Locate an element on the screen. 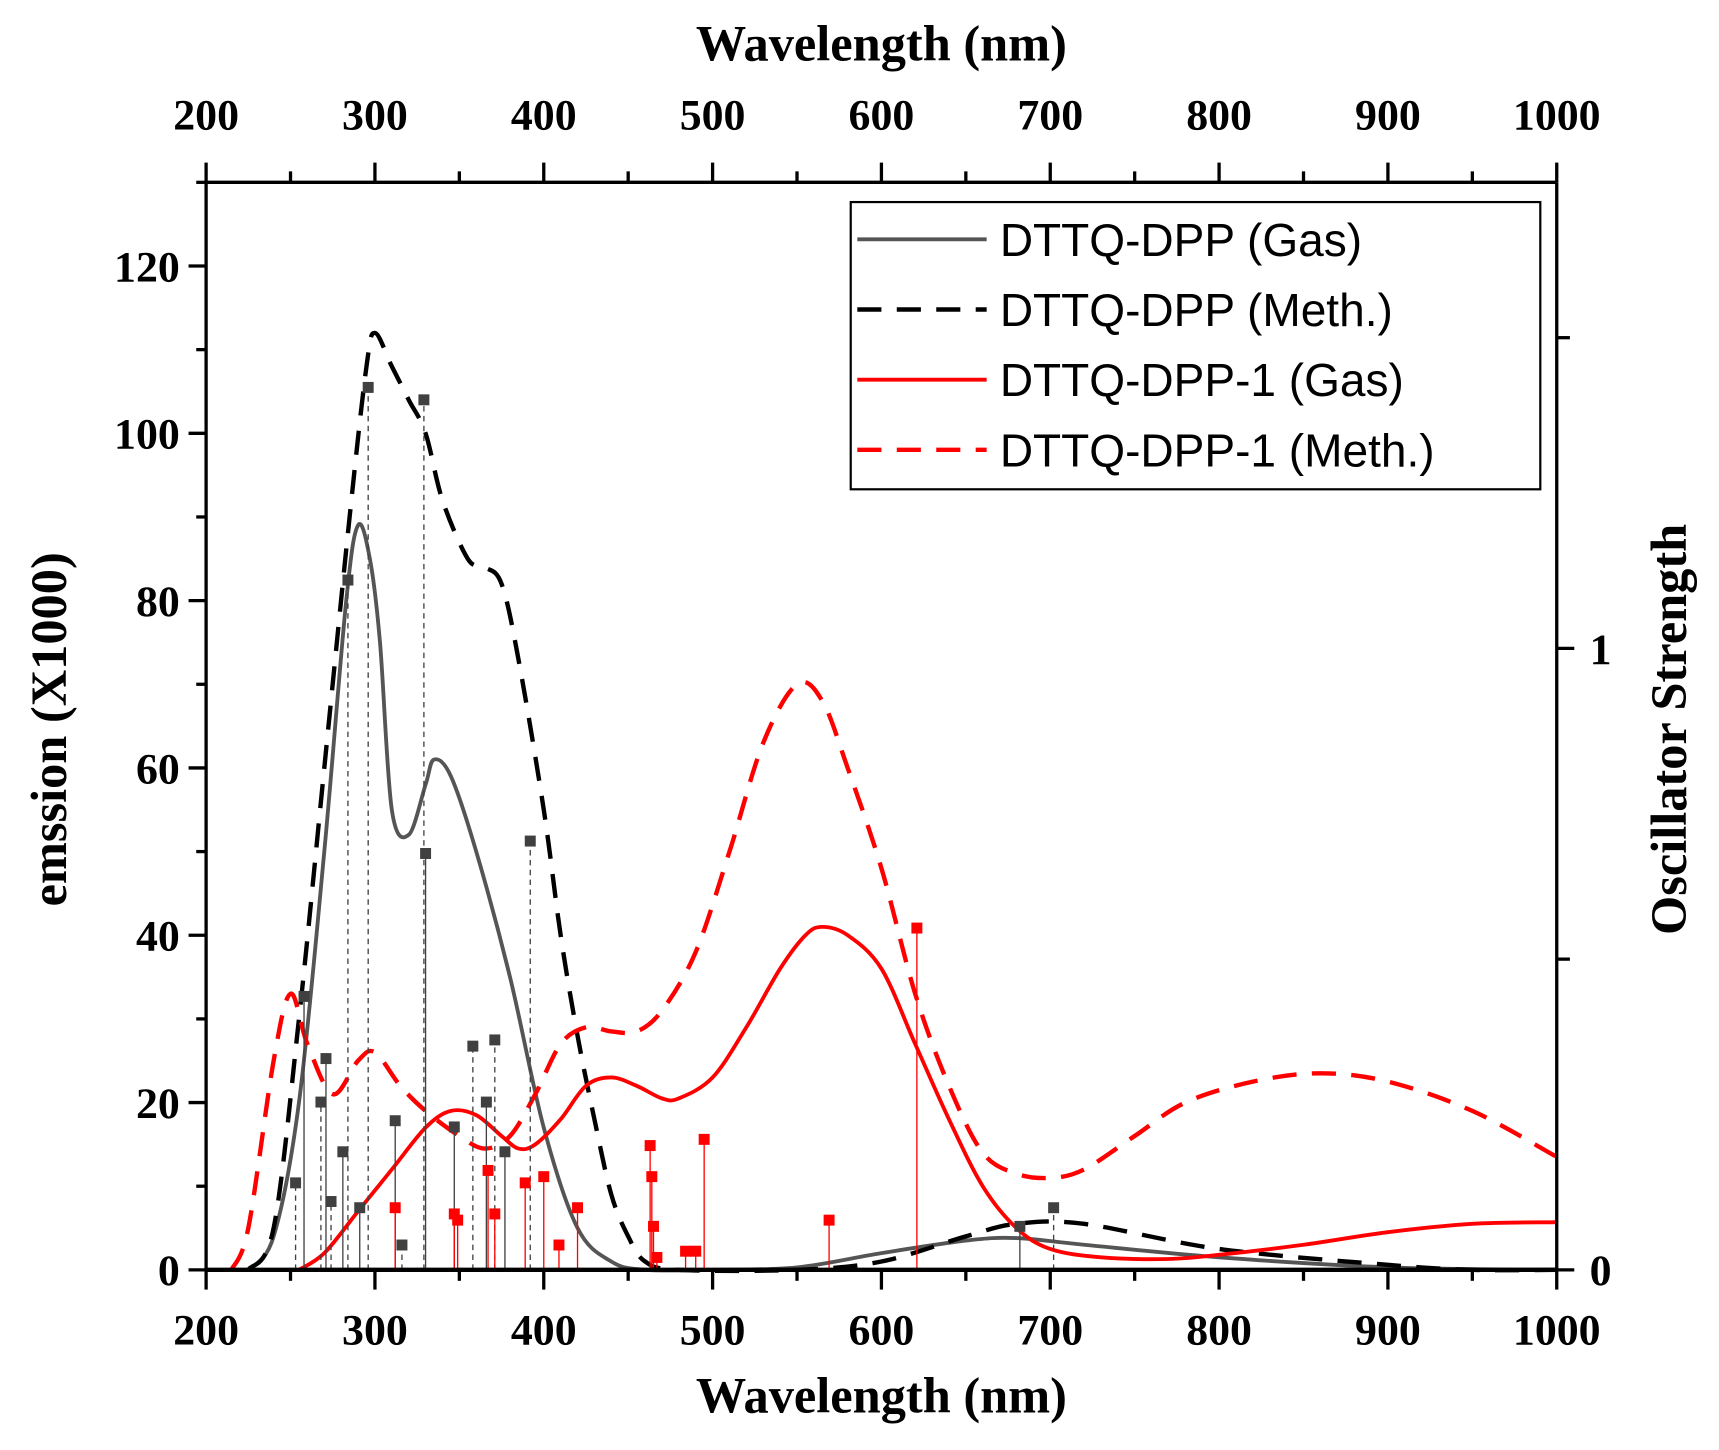 This screenshot has width=1719, height=1450. y-tick-label: 100 is located at coordinates (147, 435).